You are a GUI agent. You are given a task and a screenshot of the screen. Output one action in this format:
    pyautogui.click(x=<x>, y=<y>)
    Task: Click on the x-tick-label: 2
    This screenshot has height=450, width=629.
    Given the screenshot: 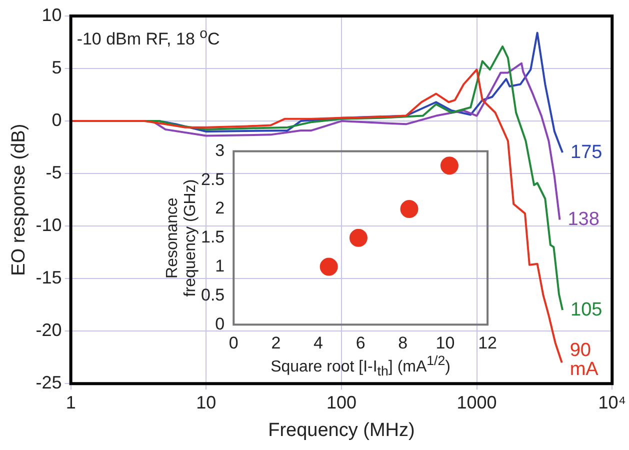 What is the action you would take?
    pyautogui.click(x=276, y=342)
    